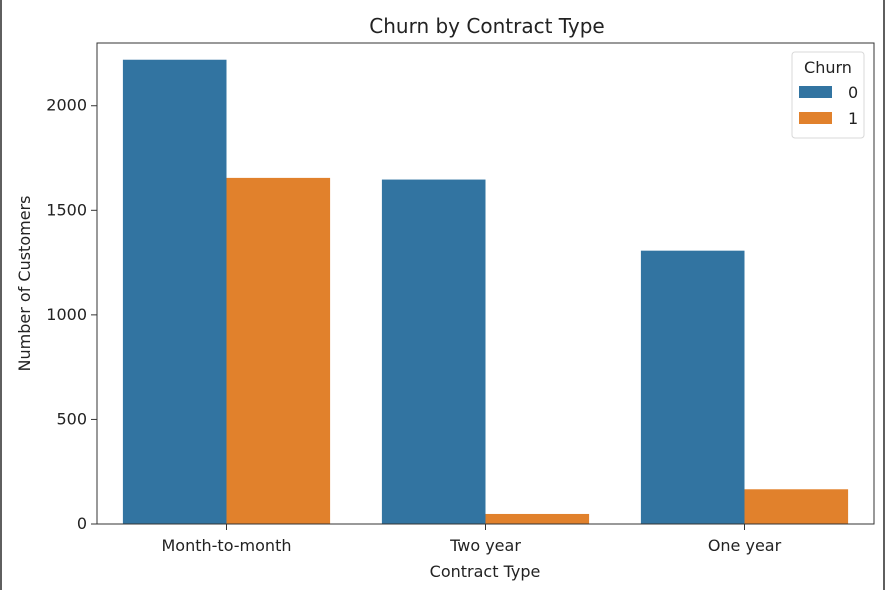 The image size is (885, 590). I want to click on x-axis: Month-to-month Two year One year, so click(472, 539).